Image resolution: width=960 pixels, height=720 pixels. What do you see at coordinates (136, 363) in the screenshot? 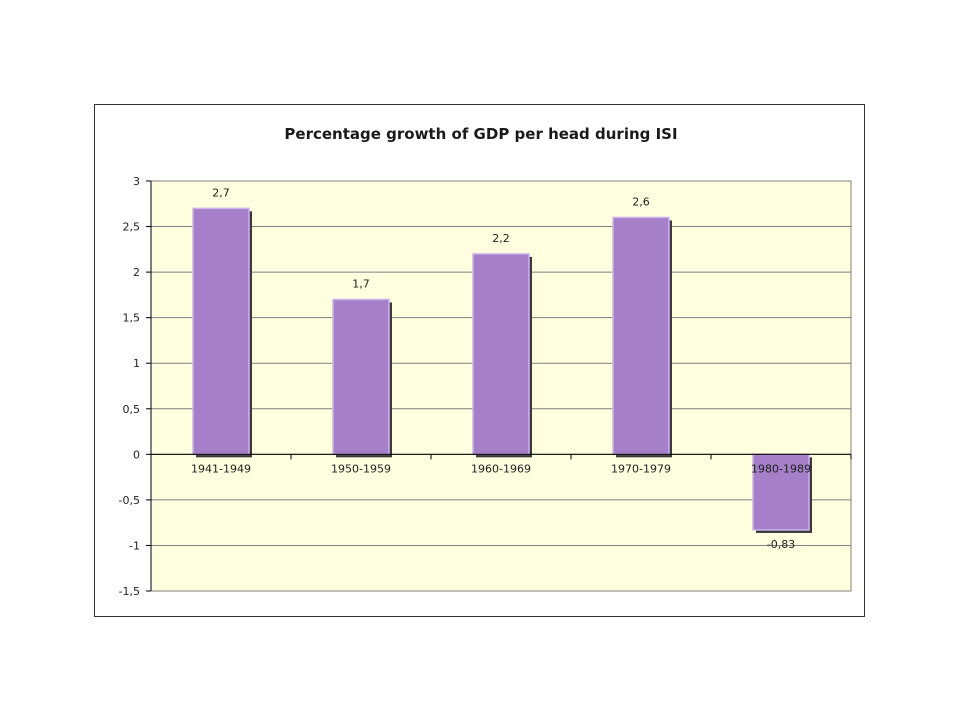
I see `y-tick-label: 1` at bounding box center [136, 363].